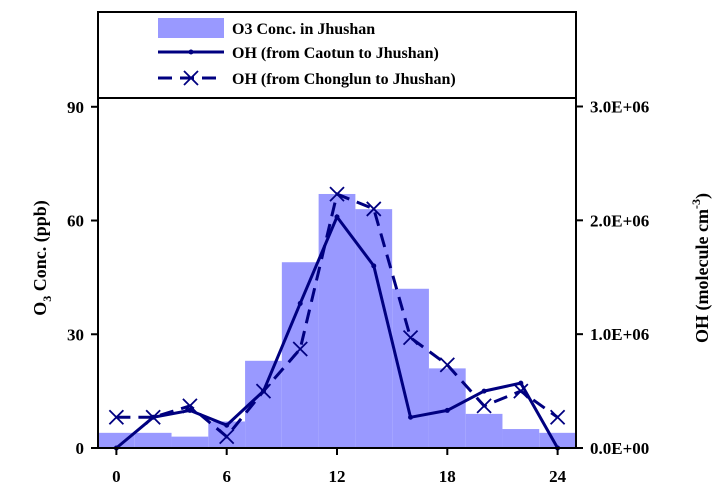 The width and height of the screenshot is (716, 496). I want to click on x-tick-label: 12, so click(337, 476).